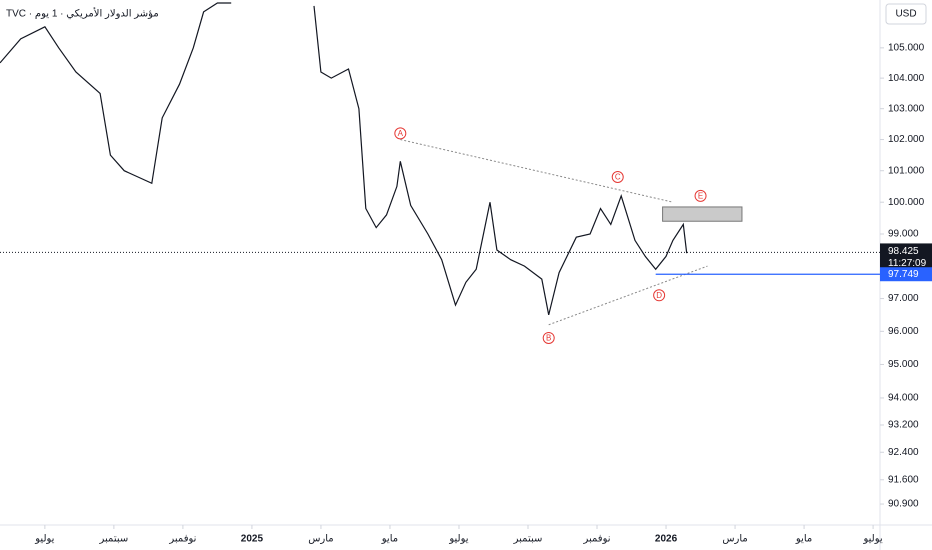 This screenshot has width=932, height=550. What do you see at coordinates (906, 202) in the screenshot?
I see `y-tick-label: 100.000` at bounding box center [906, 202].